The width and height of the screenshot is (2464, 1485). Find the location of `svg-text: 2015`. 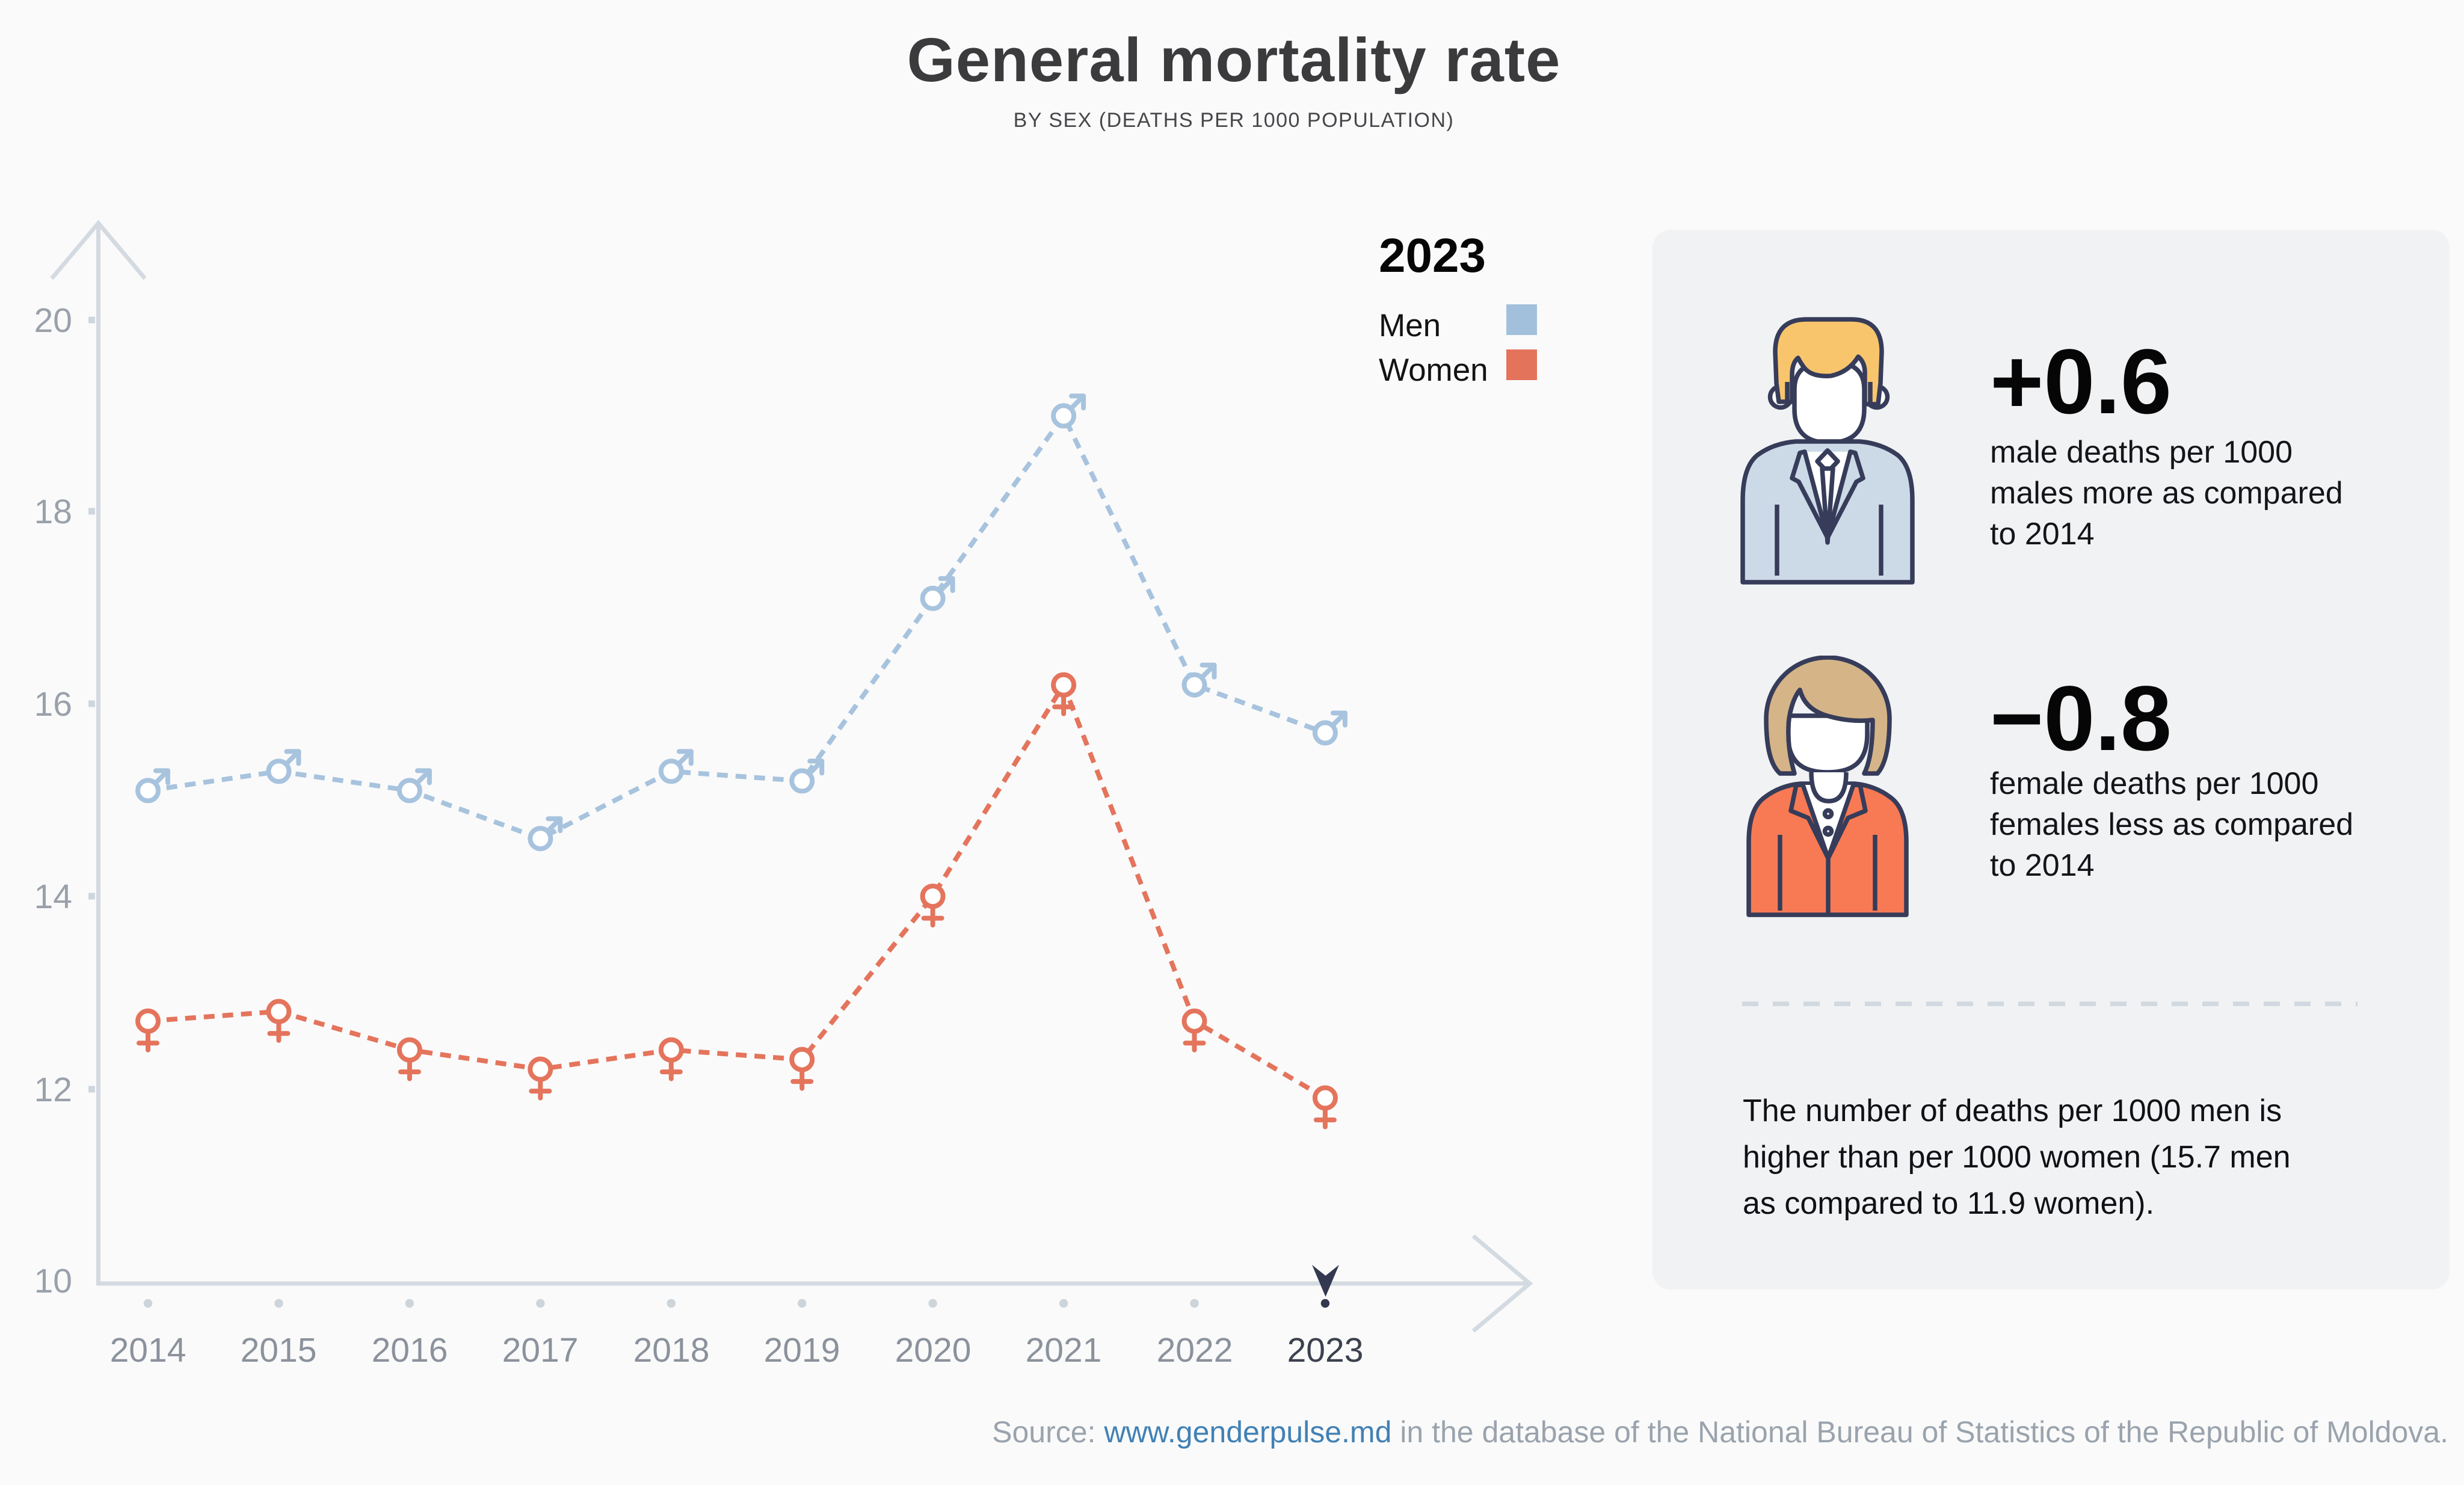

svg-text: 2015 is located at coordinates (279, 1351).